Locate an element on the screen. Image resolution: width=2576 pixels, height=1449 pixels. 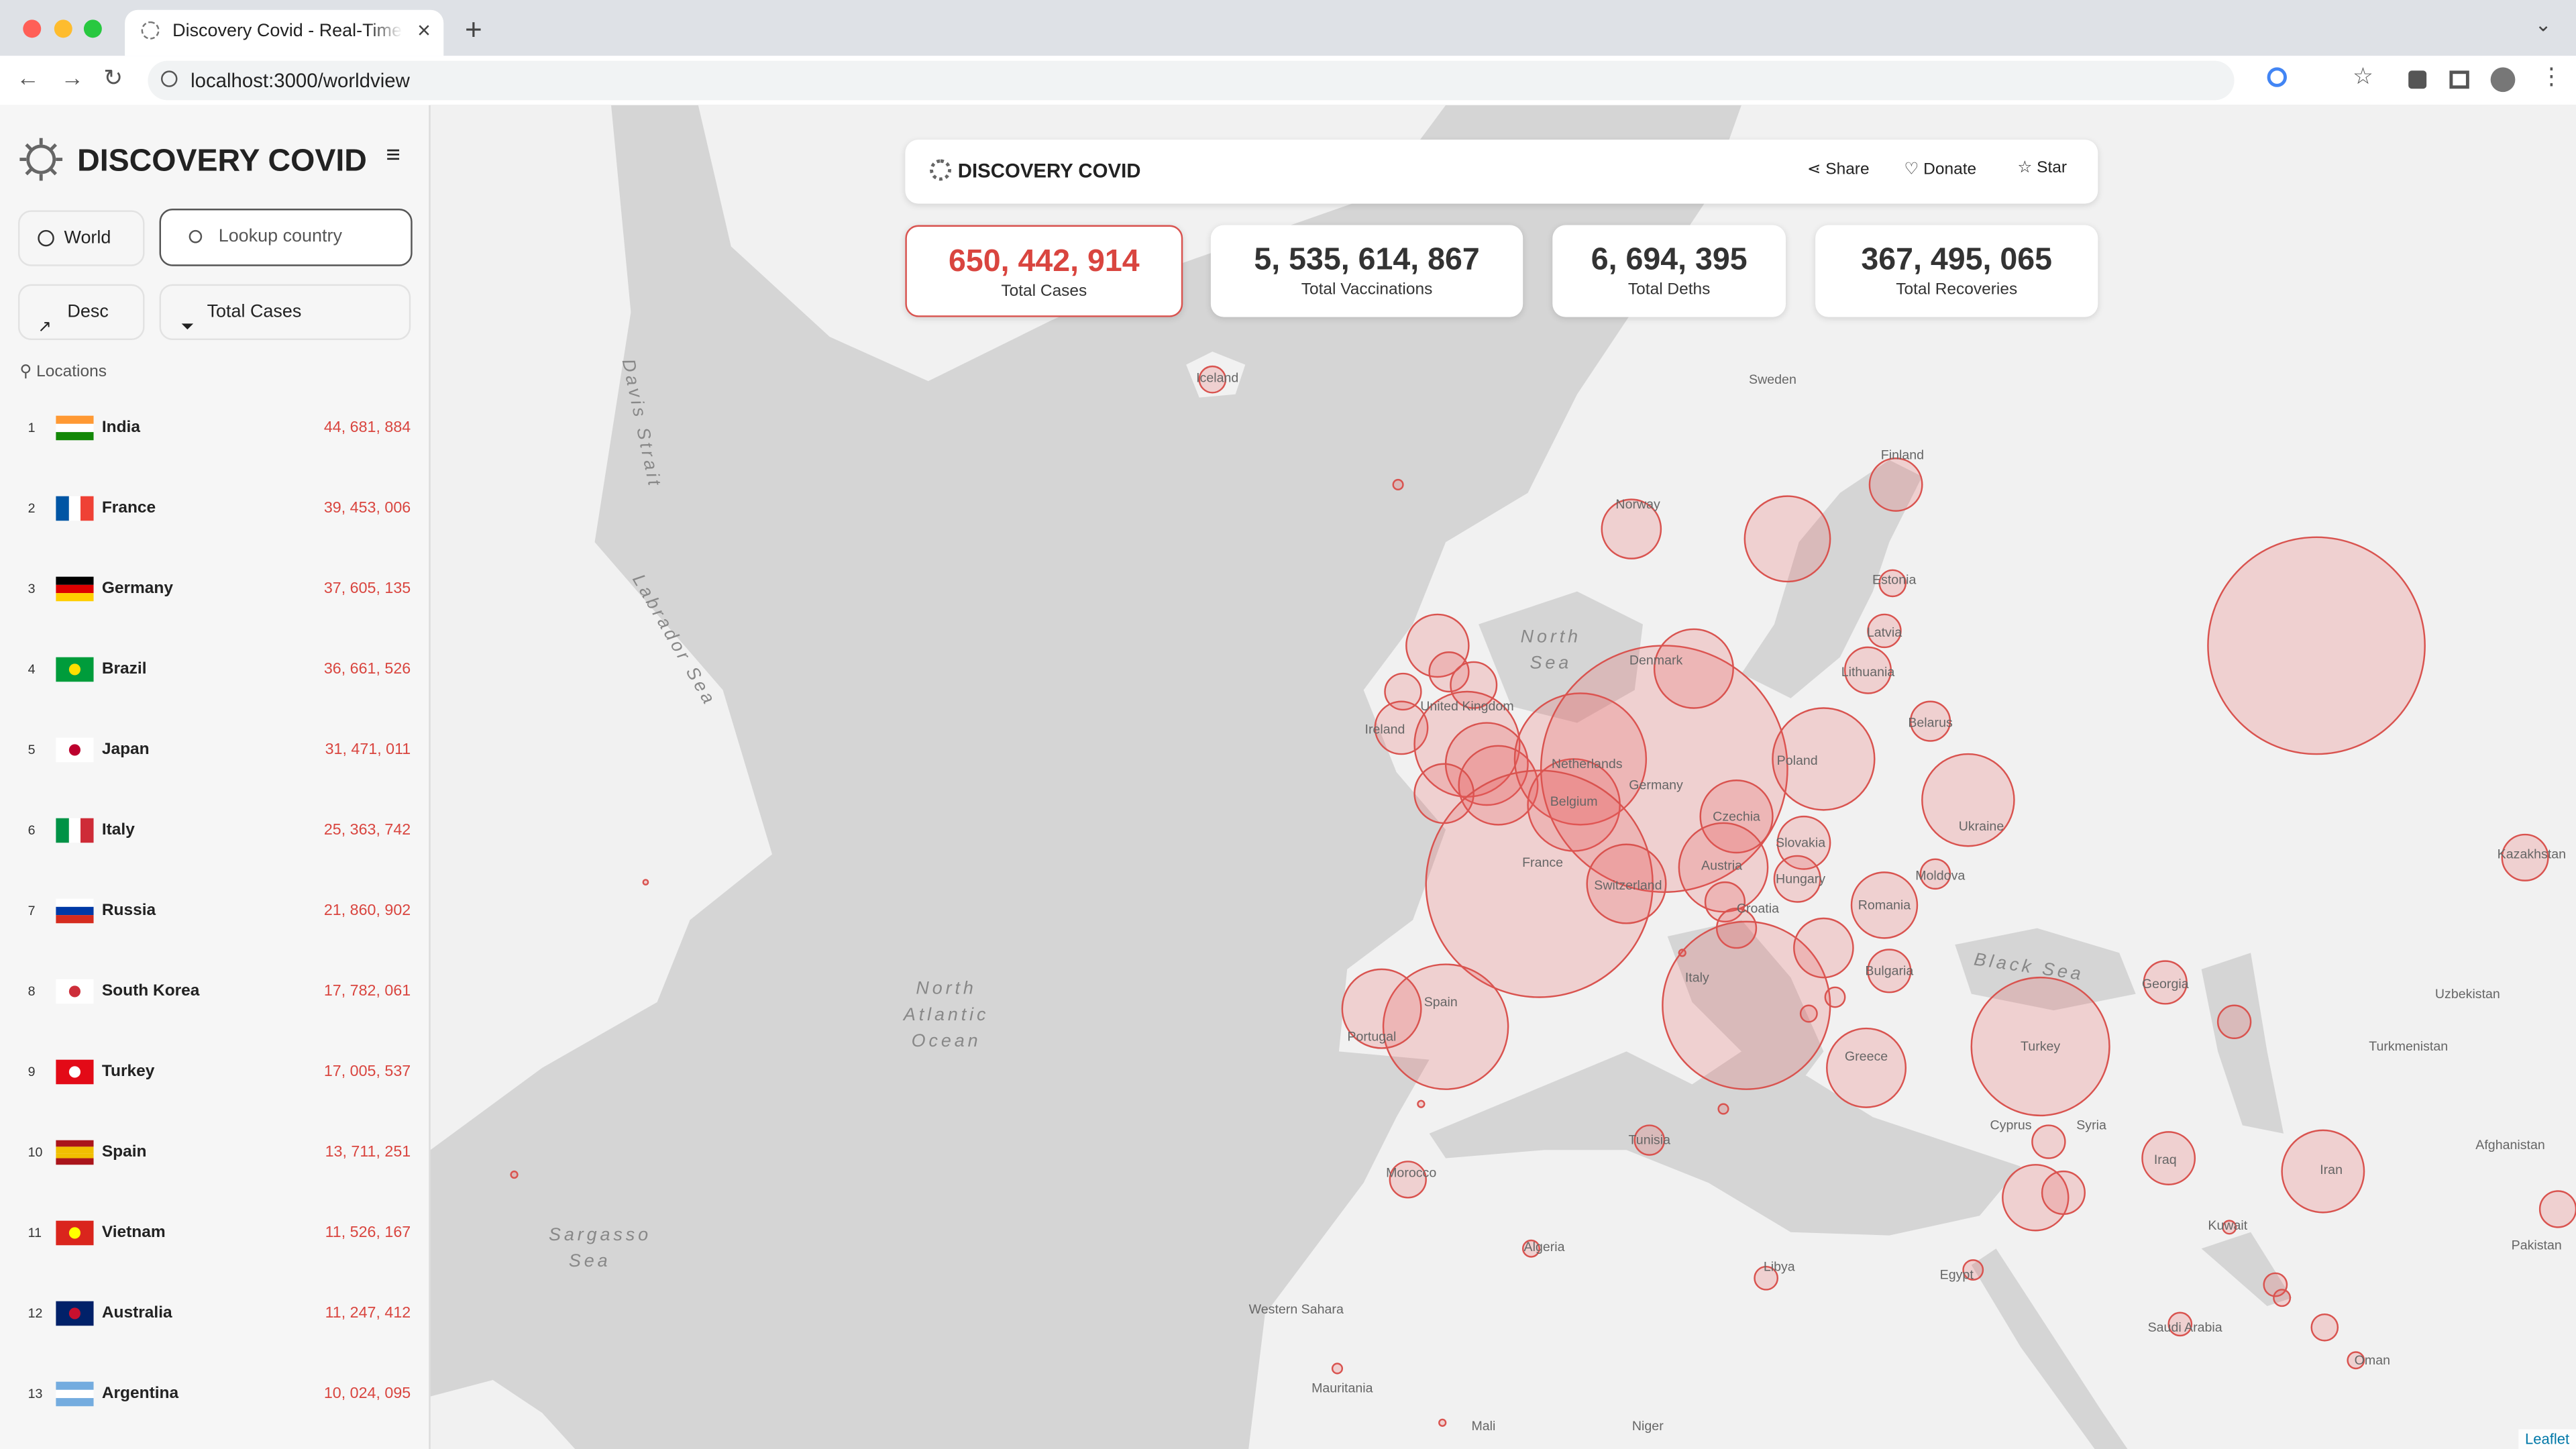
star-button: ☆ Star is located at coordinates (2042, 168).